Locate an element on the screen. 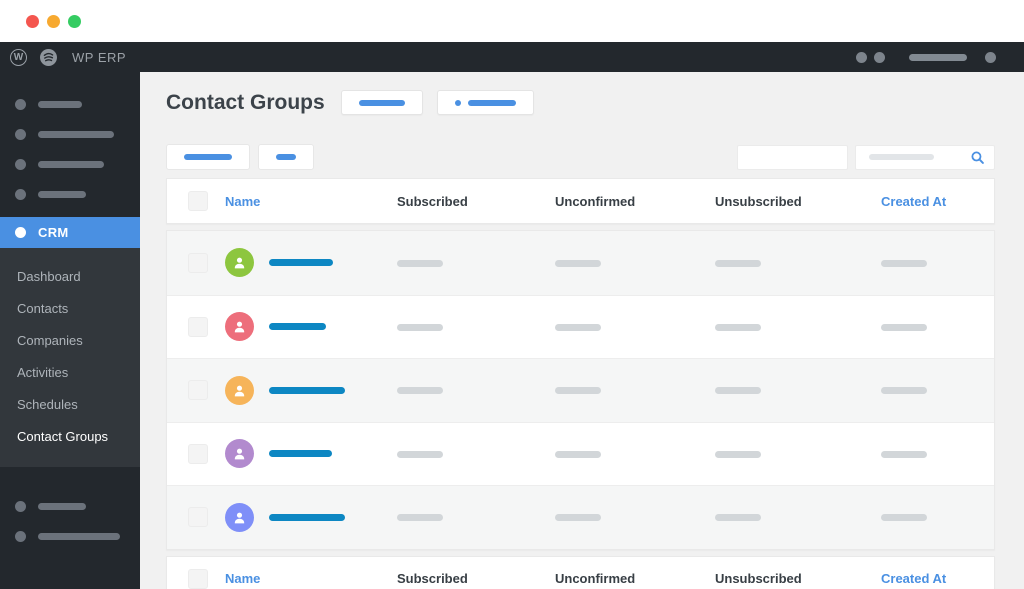  search-icon is located at coordinates (977, 157).